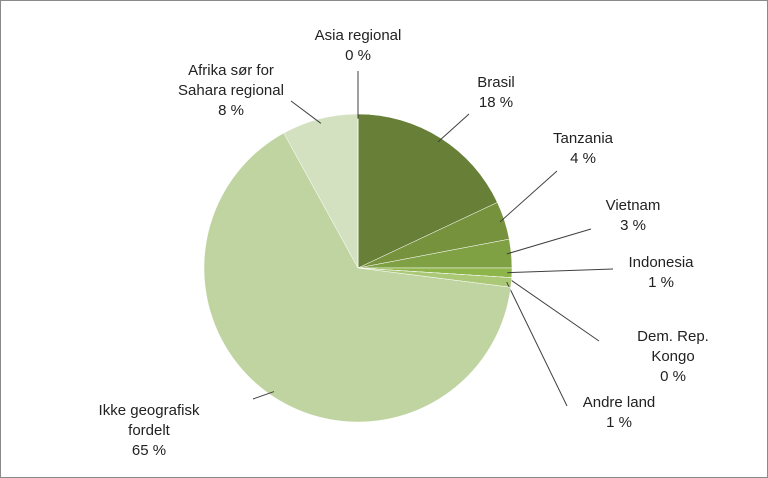 The height and width of the screenshot is (478, 768). I want to click on data-label: Asia regional 0 %, so click(358, 46).